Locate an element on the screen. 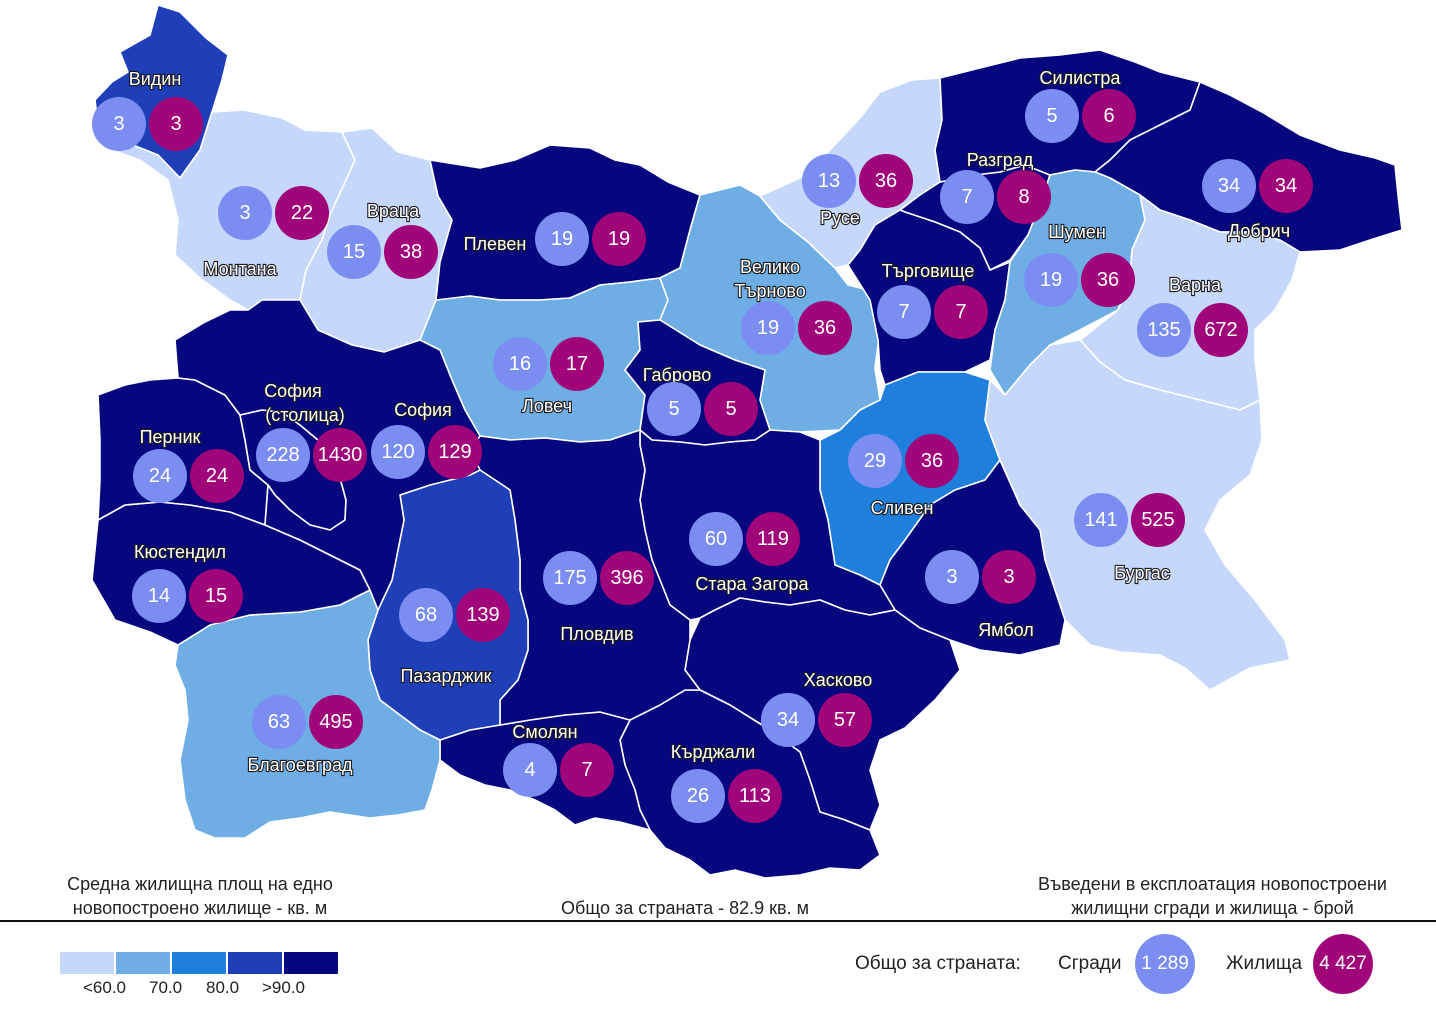  buildings-circle-kardzhali: 26 is located at coordinates (698, 796).